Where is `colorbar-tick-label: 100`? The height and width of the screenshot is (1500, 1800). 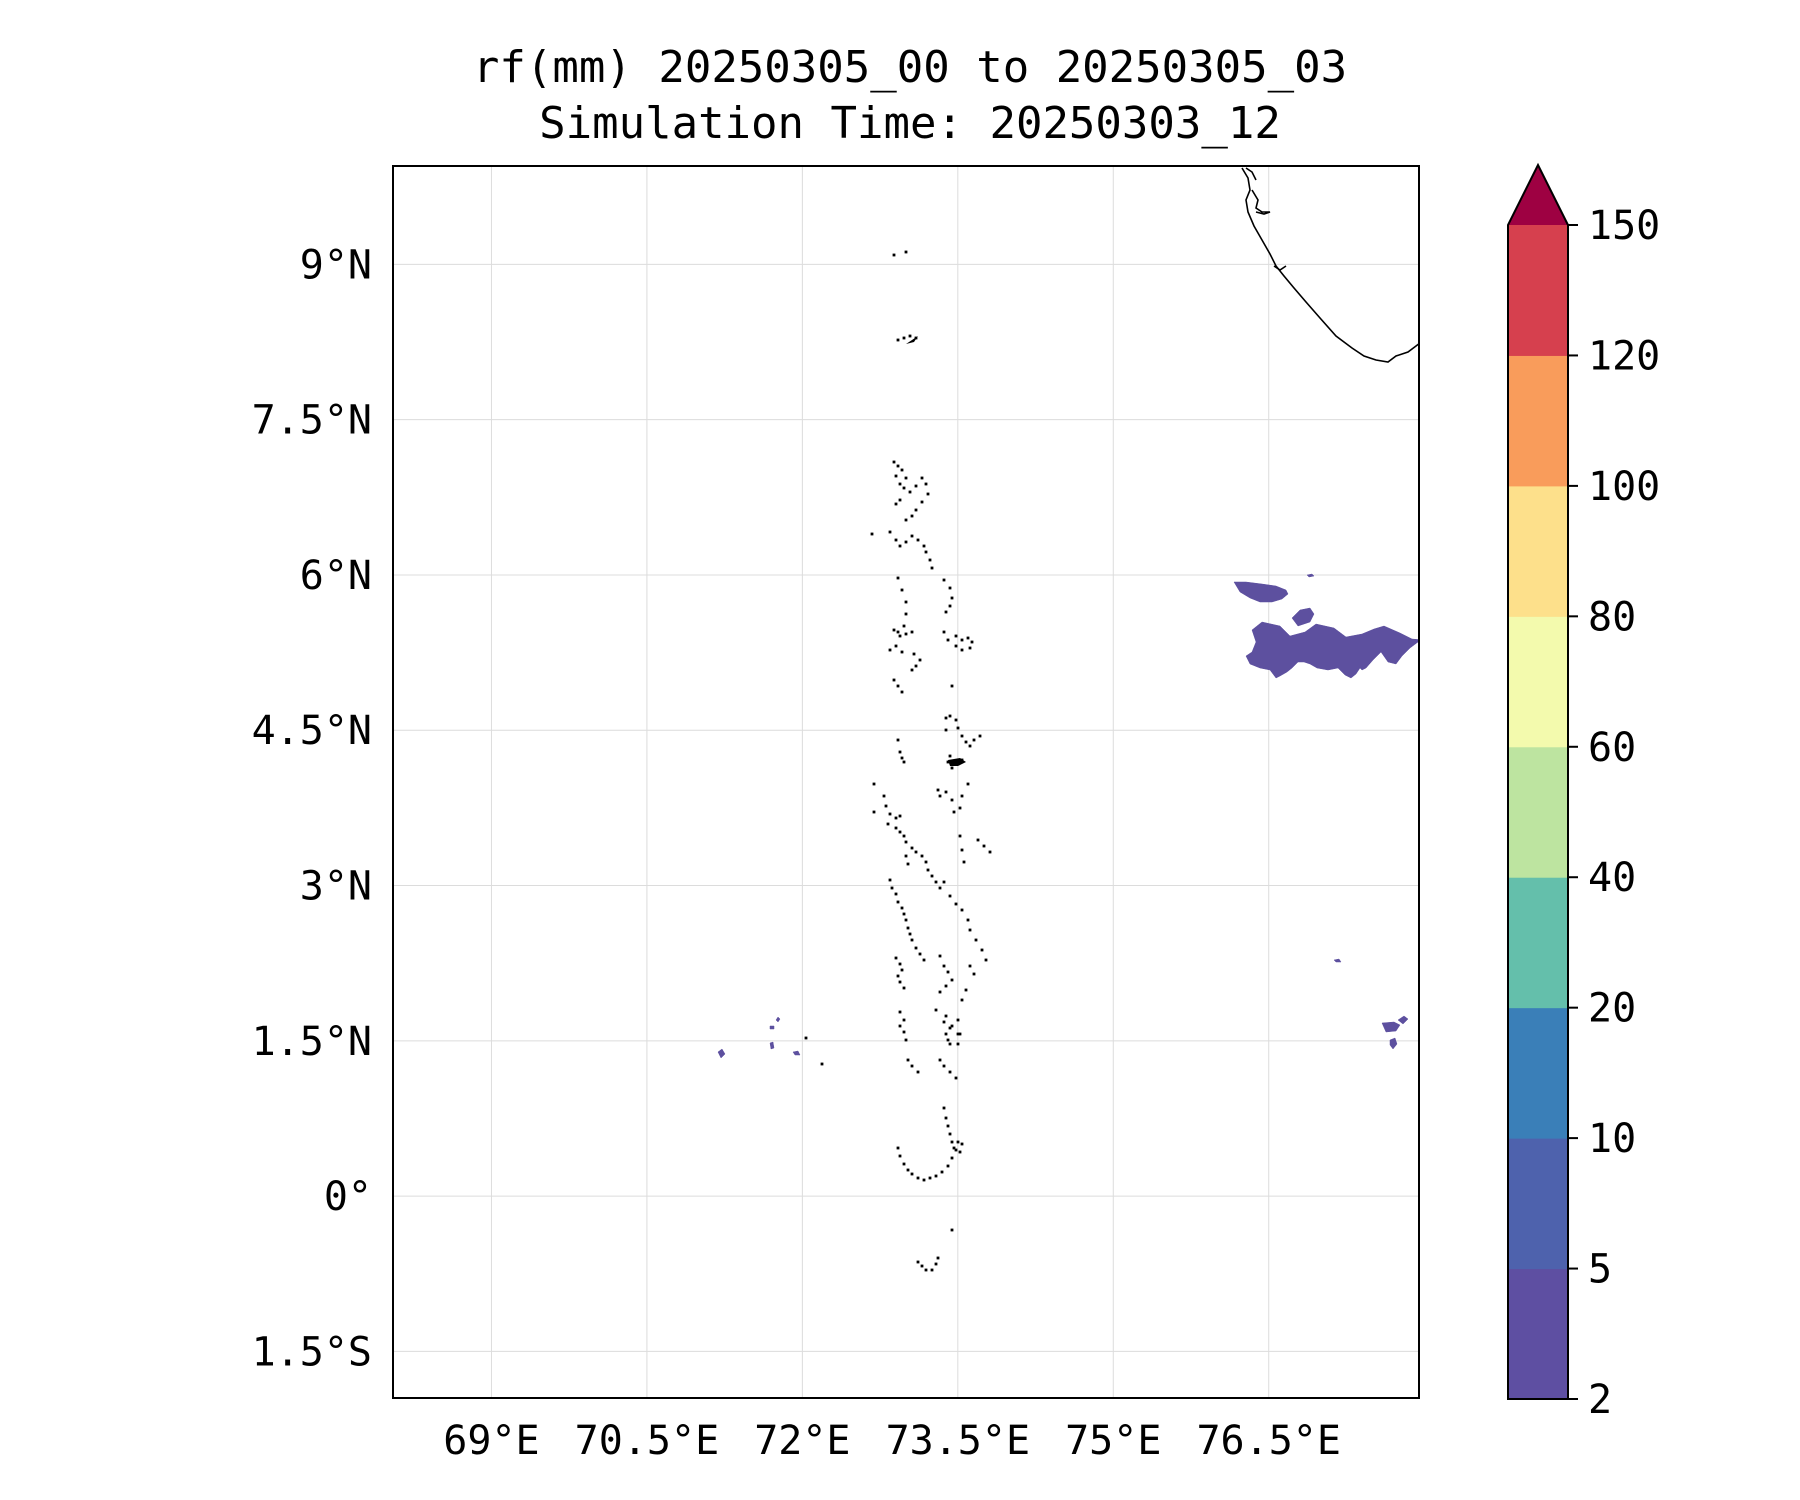 colorbar-tick-label: 100 is located at coordinates (1624, 487).